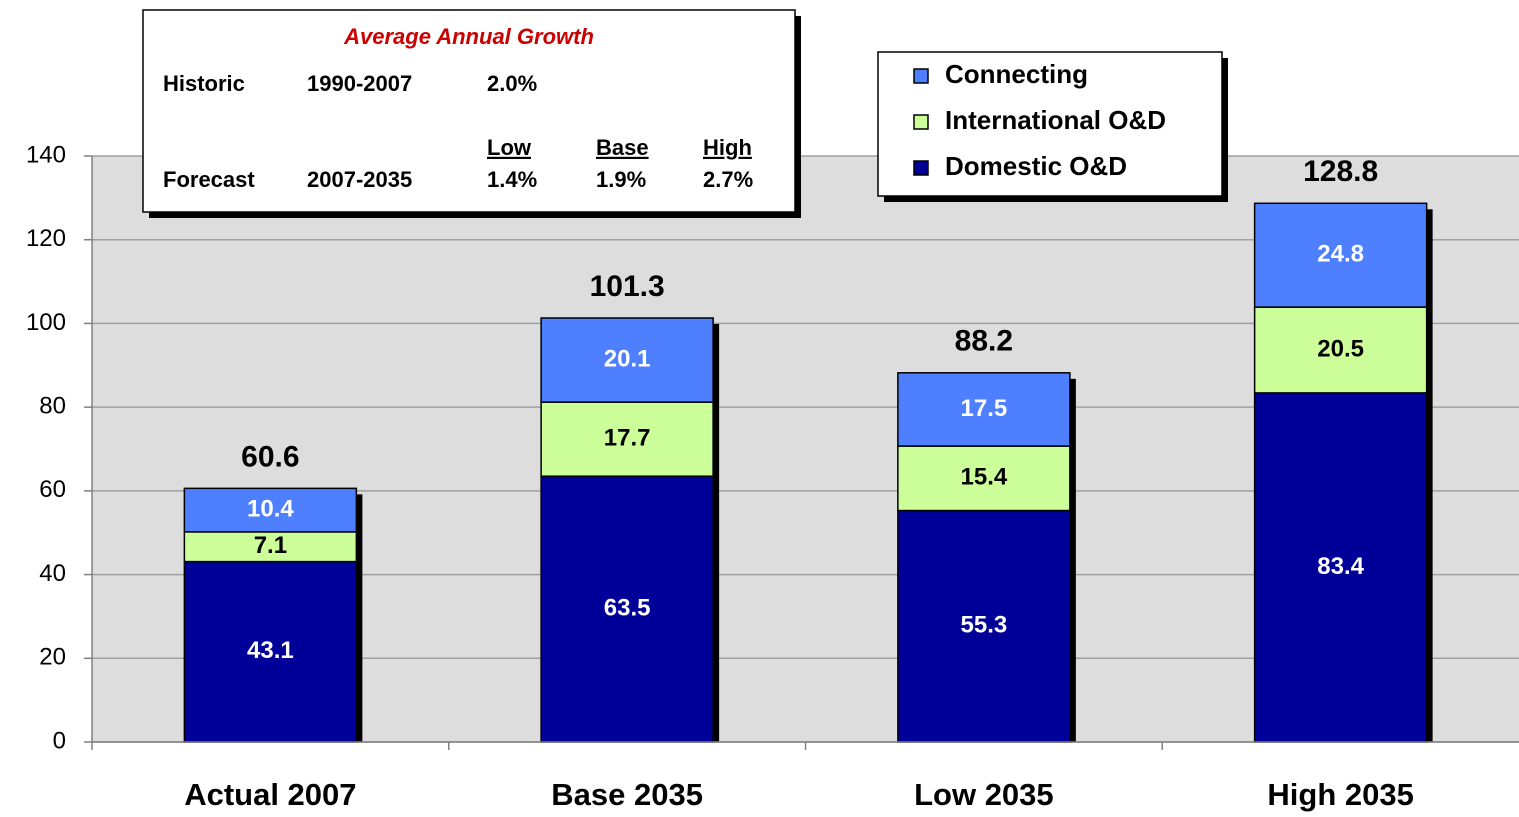 This screenshot has width=1519, height=817. Describe the element at coordinates (1340, 794) in the screenshot. I see `x-tick-label: High 2035` at that location.